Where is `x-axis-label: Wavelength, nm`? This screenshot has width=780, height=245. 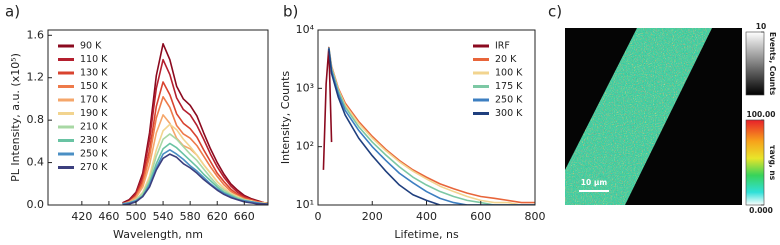 x-axis-label: Wavelength, nm is located at coordinates (158, 234).